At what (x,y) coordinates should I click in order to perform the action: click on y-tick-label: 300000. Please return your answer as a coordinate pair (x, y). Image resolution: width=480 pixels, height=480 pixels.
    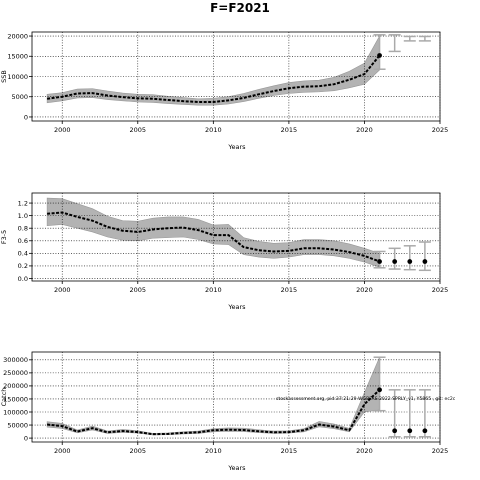
    Looking at the image, I should click on (15, 360).